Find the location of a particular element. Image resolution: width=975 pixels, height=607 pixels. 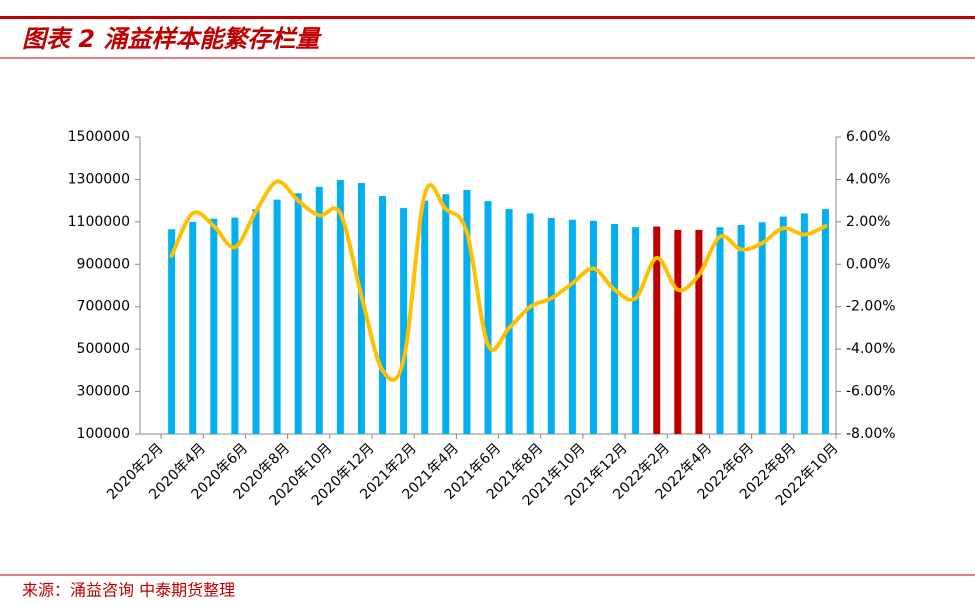

y2-tick-label: 4.00% is located at coordinates (868, 179).